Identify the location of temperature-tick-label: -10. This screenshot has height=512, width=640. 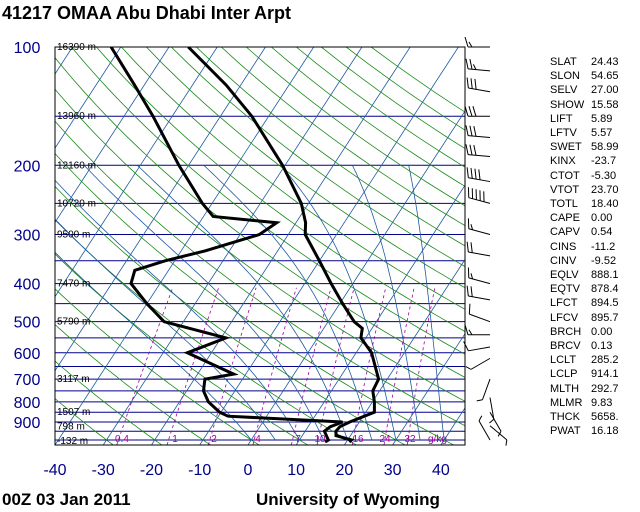
(199, 470).